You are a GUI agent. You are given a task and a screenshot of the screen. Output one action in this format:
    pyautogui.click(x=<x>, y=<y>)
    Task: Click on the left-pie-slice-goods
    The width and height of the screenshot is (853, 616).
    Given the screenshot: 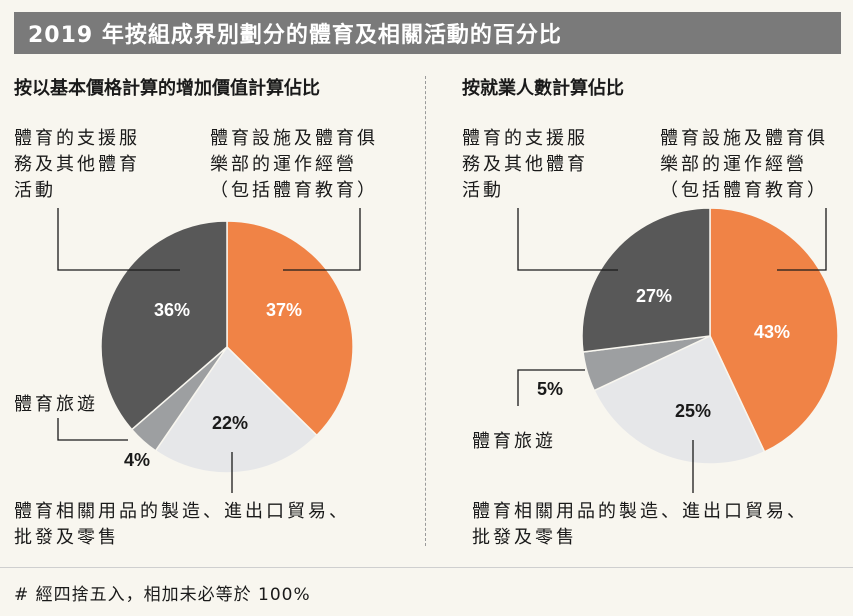 What is the action you would take?
    pyautogui.click(x=236, y=409)
    